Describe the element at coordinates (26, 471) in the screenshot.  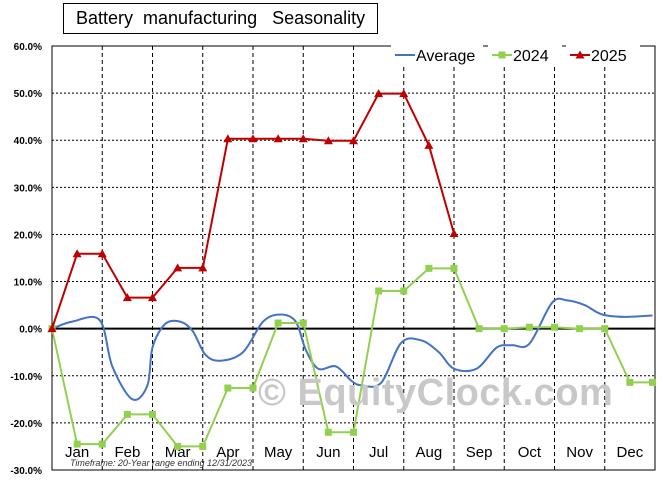
I see `y-tick-label: -30.0%` at that location.